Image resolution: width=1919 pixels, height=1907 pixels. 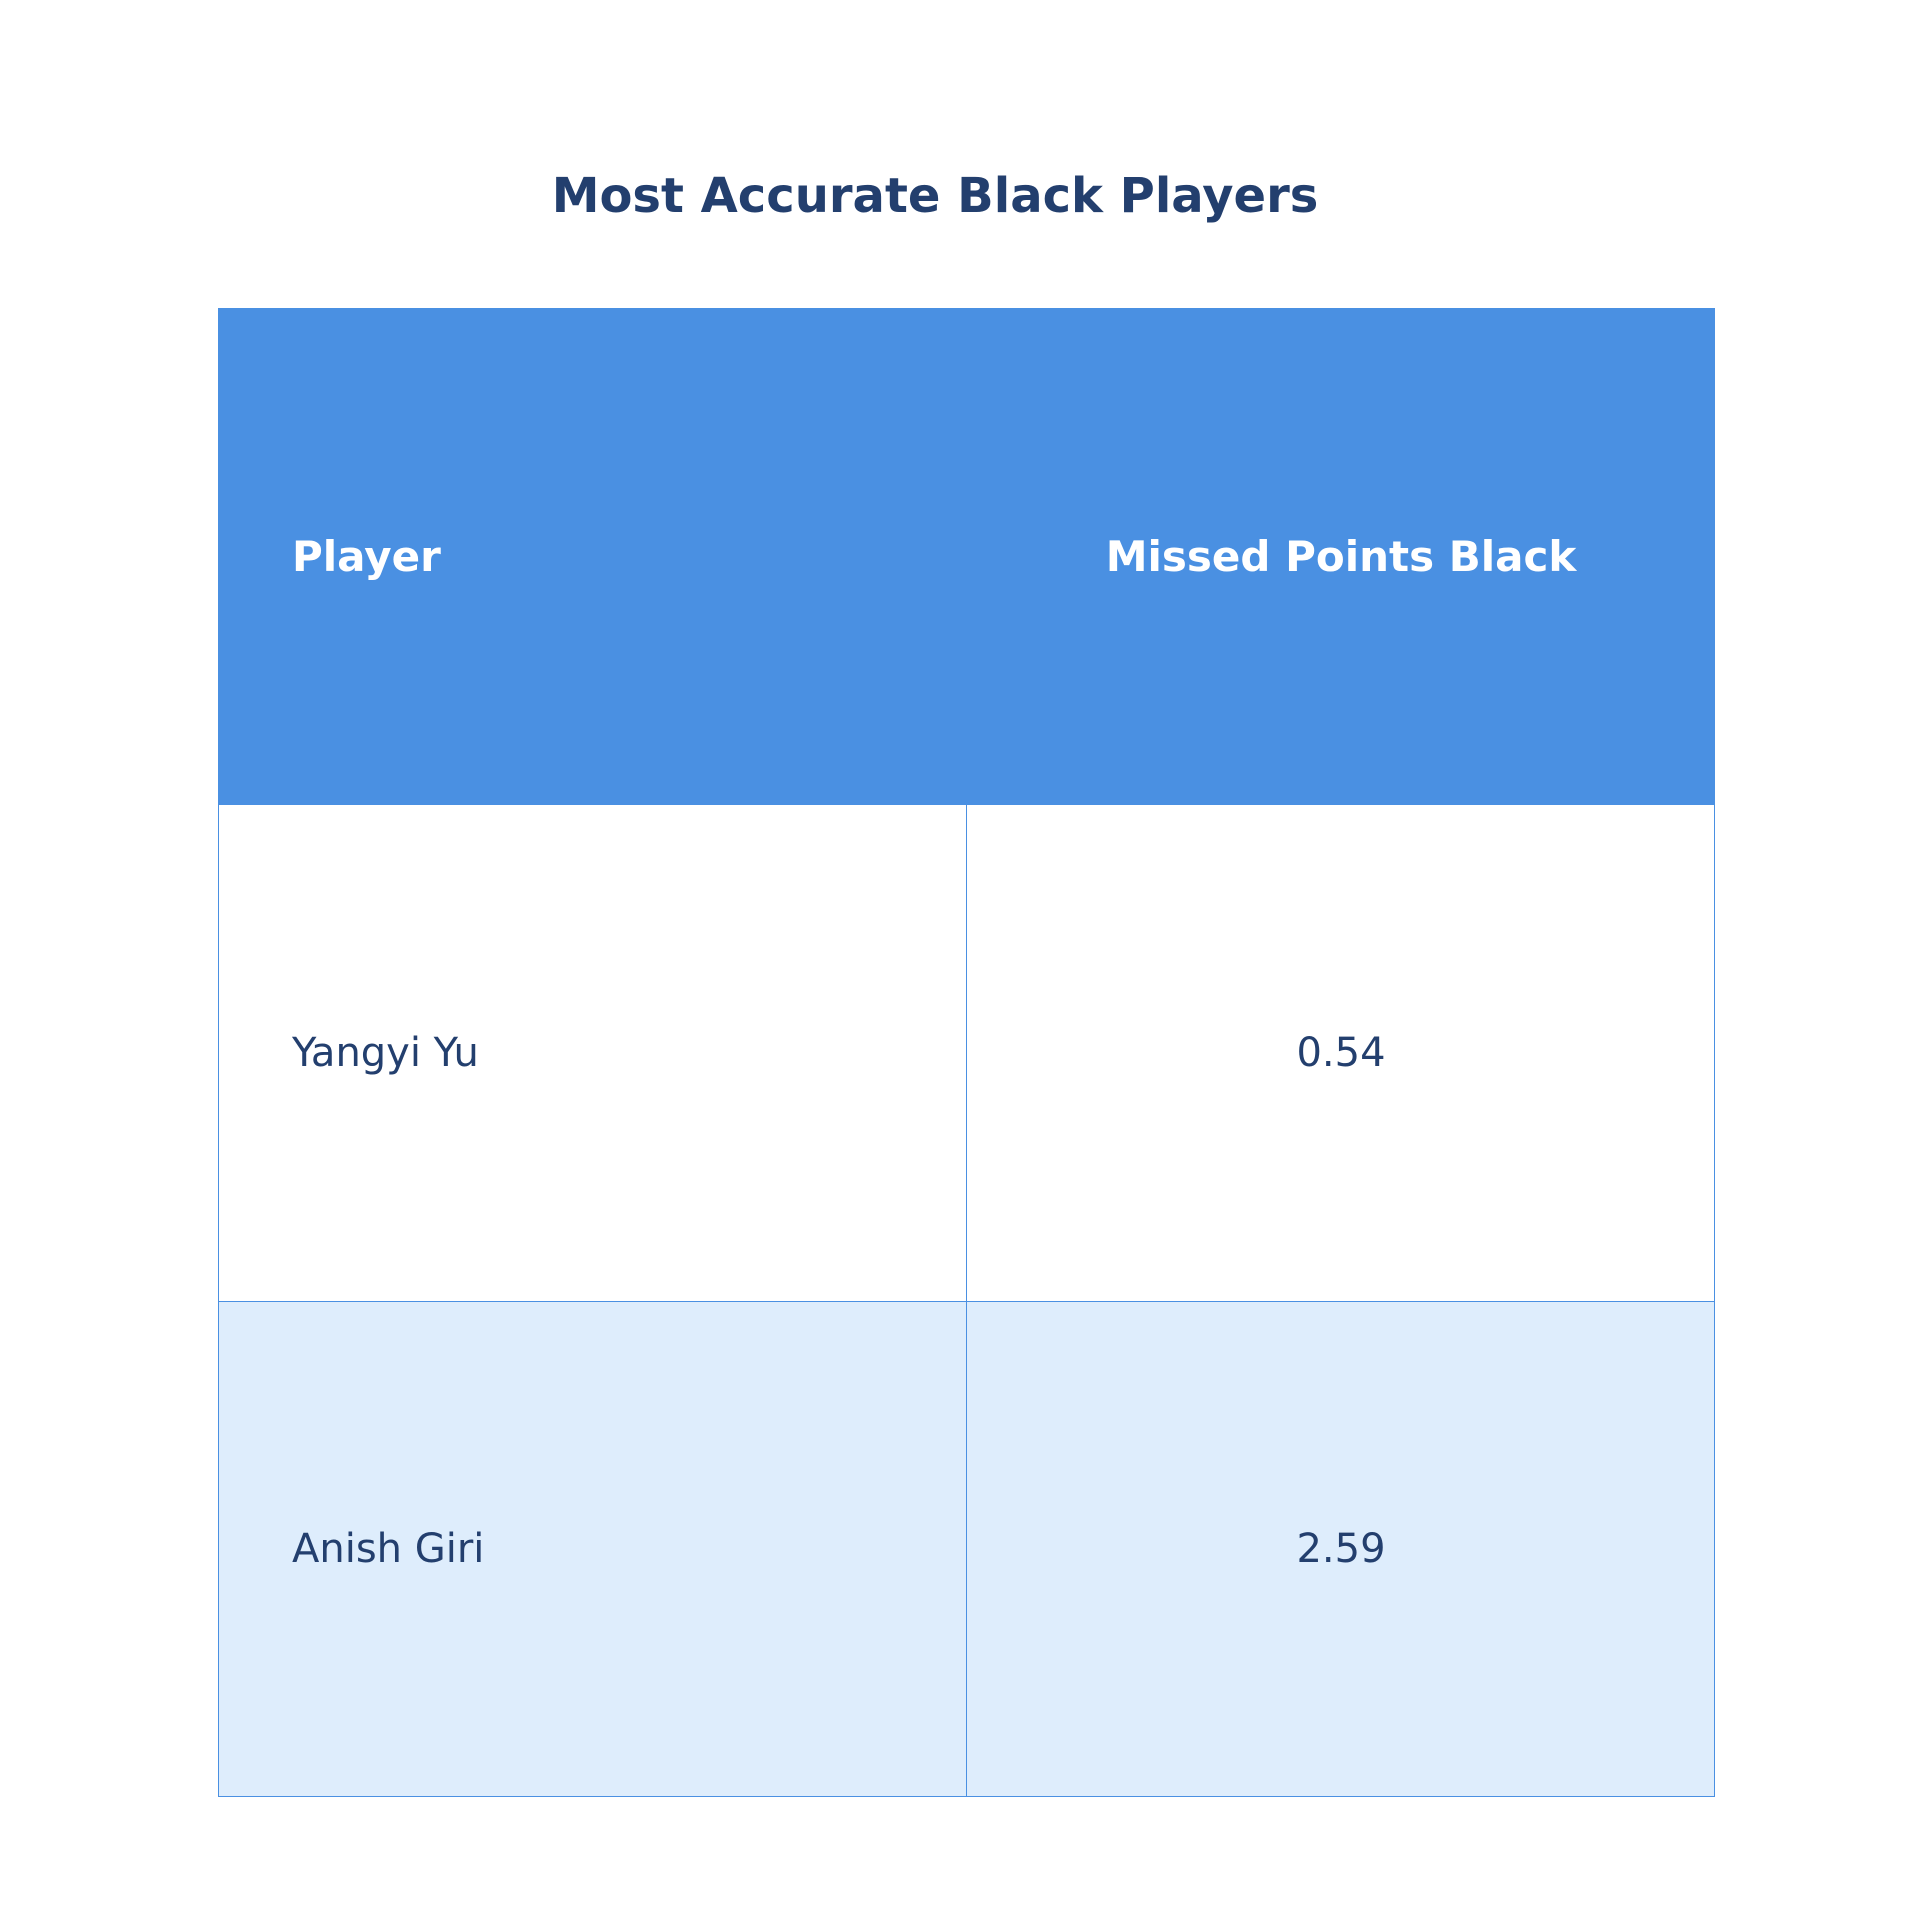 I want to click on column-header-player: Player, so click(x=366, y=556).